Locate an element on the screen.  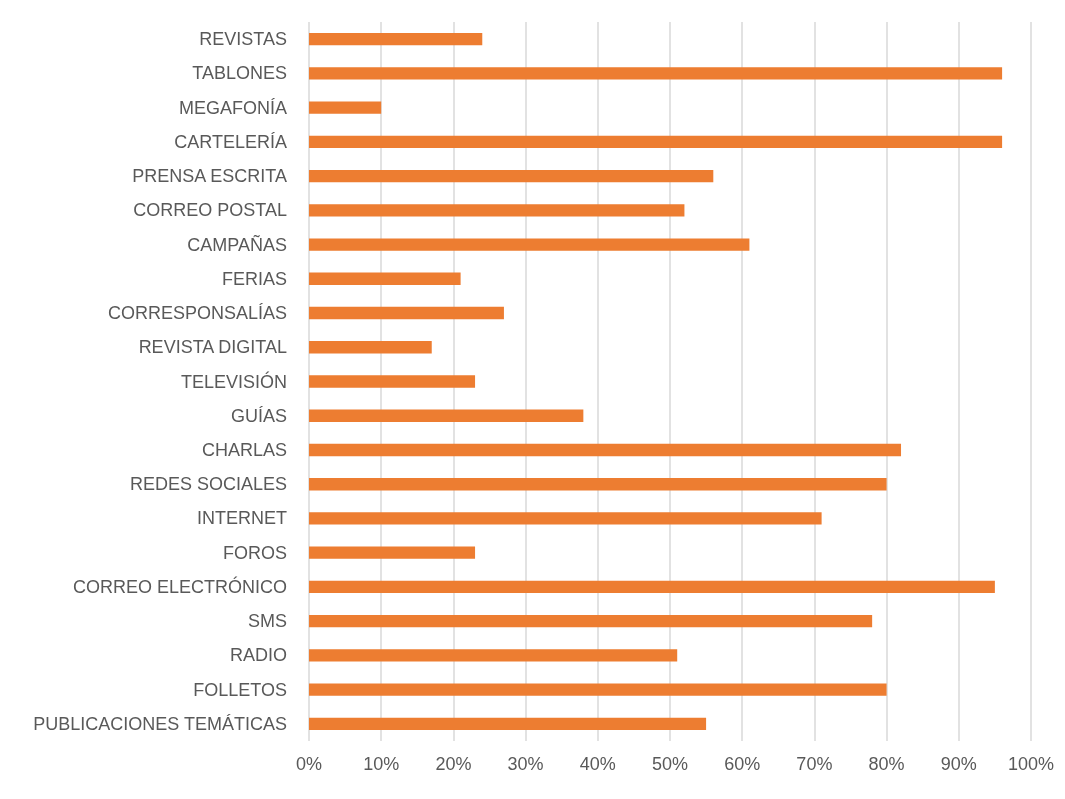
y-tick-label: RADIO is located at coordinates (258, 655).